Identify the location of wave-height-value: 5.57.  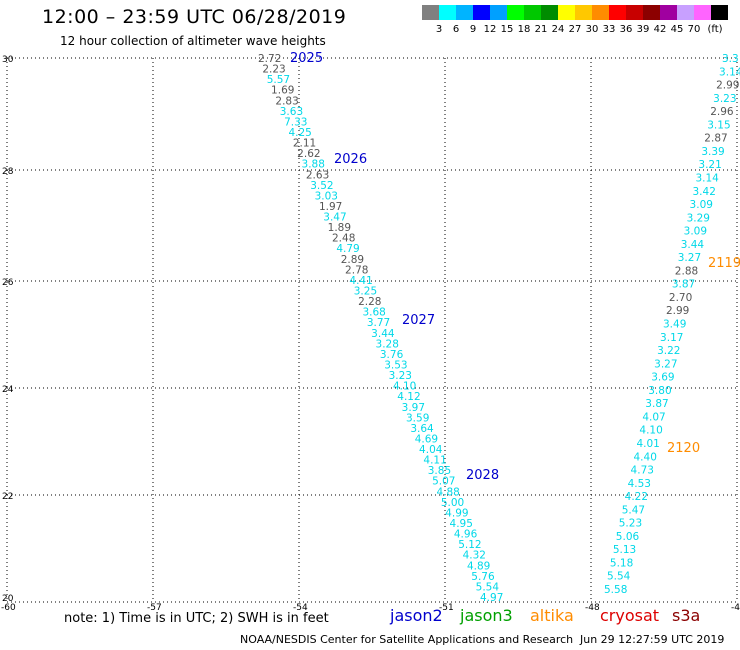
(278, 80).